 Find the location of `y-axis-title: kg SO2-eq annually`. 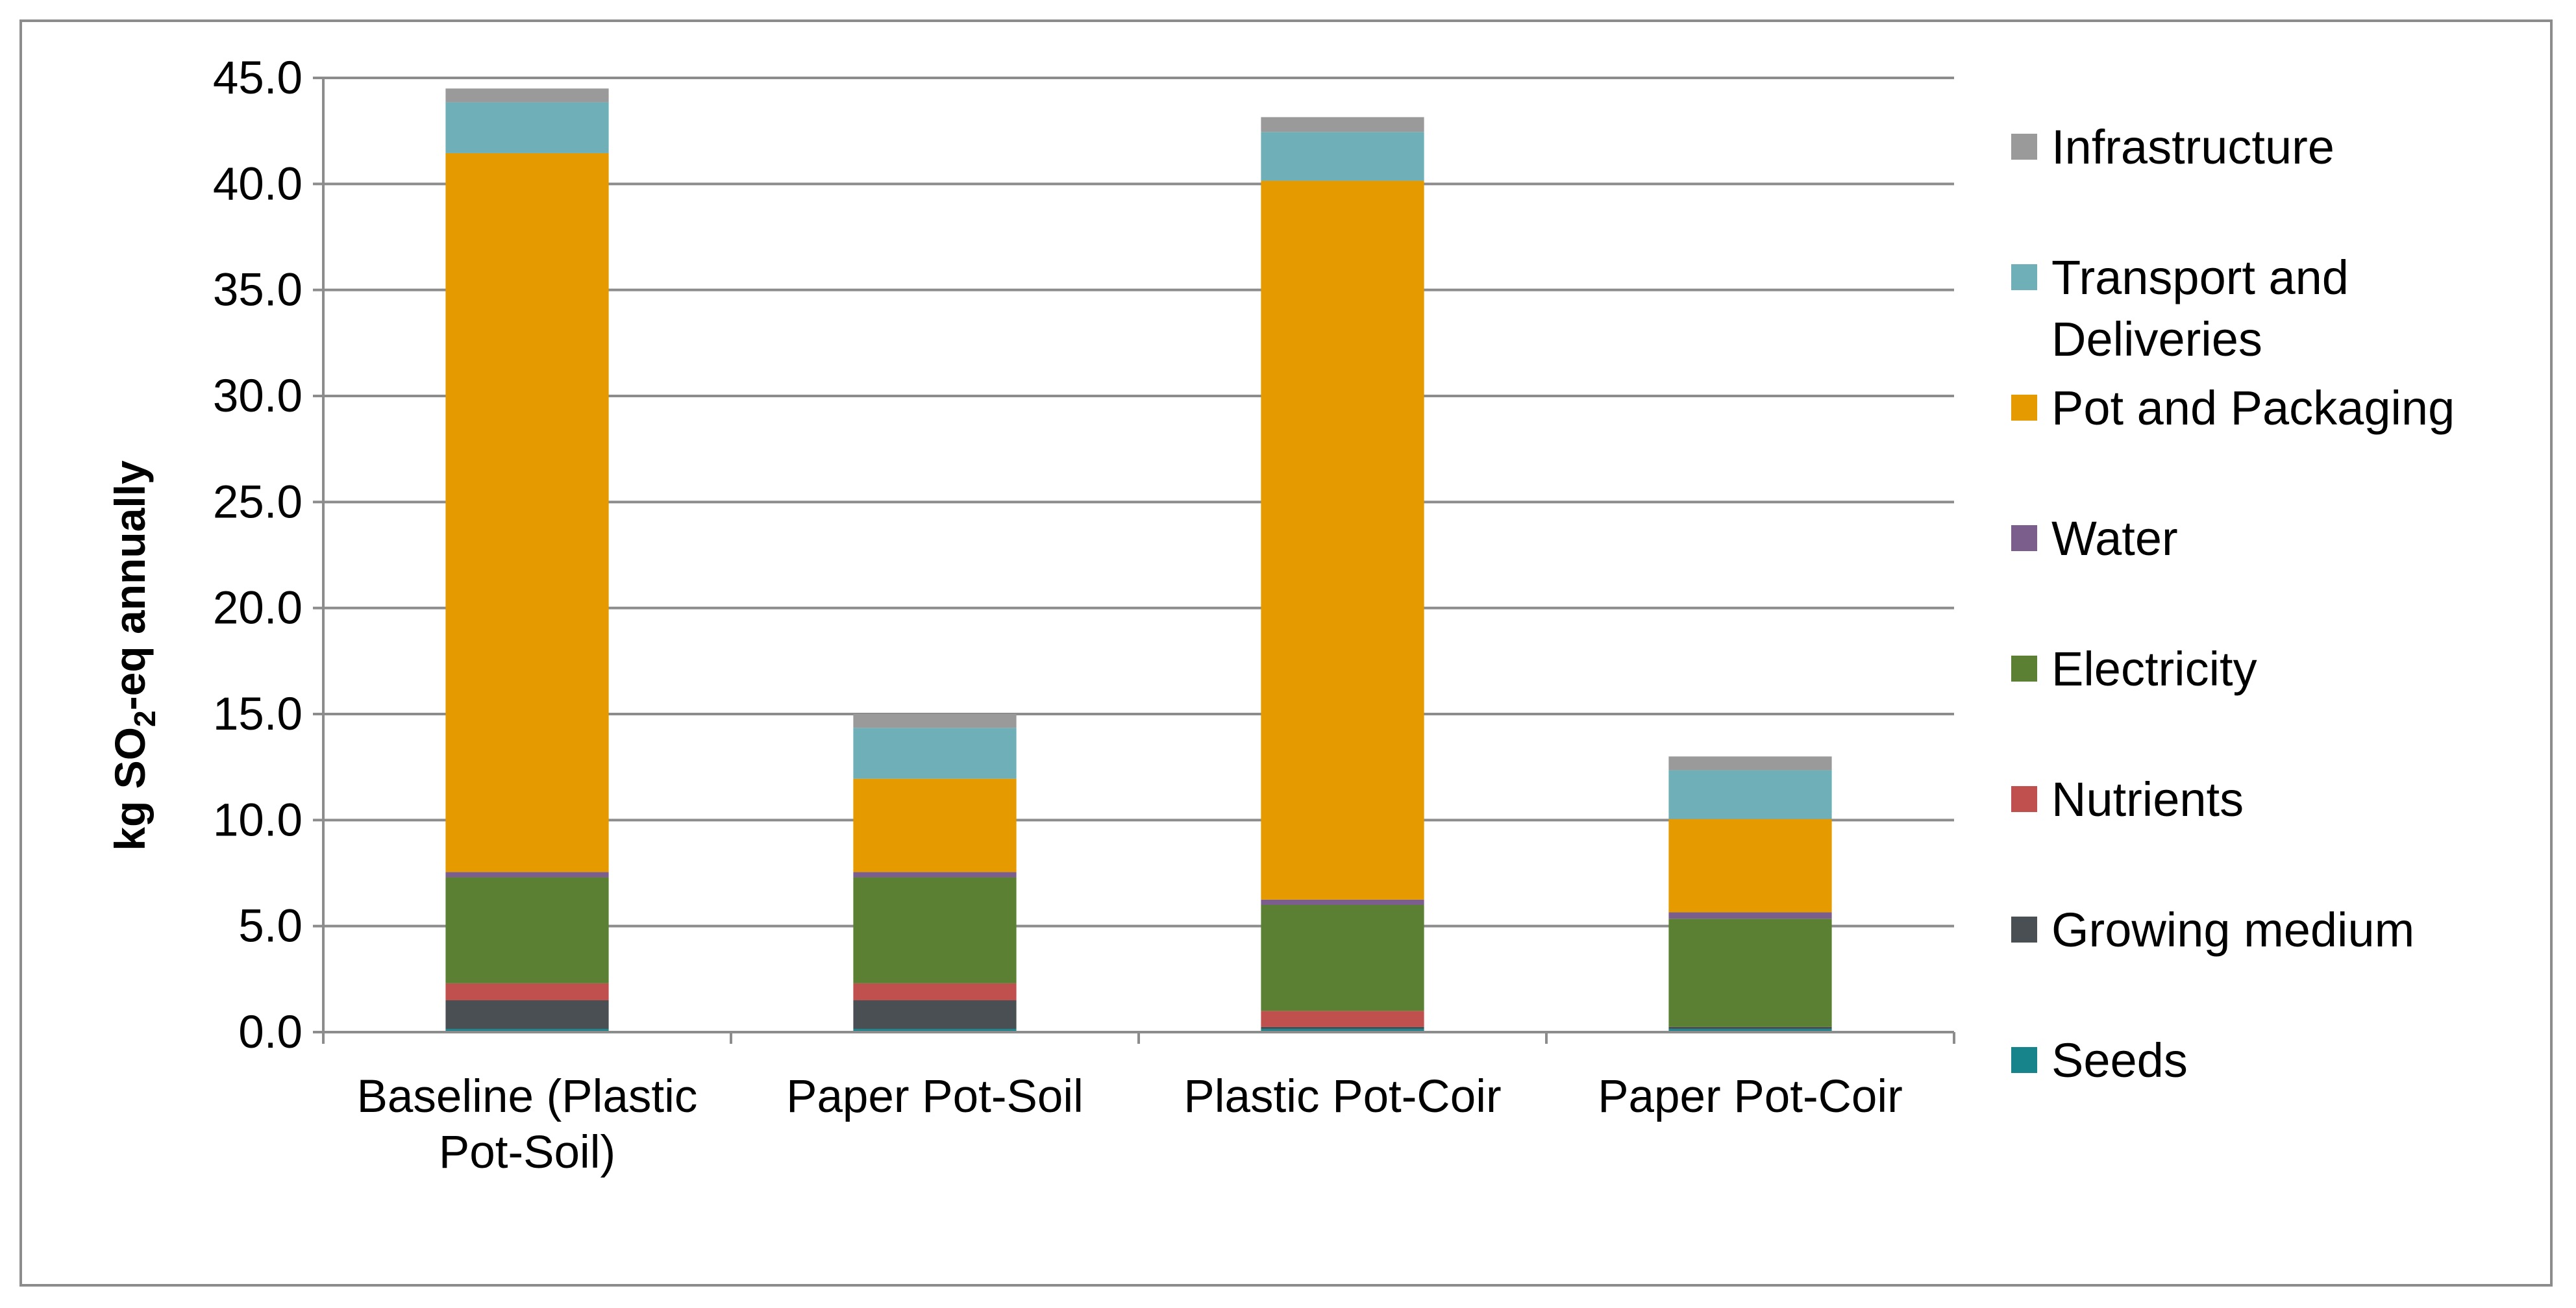

y-axis-title: kg SO2-eq annually is located at coordinates (134, 655).